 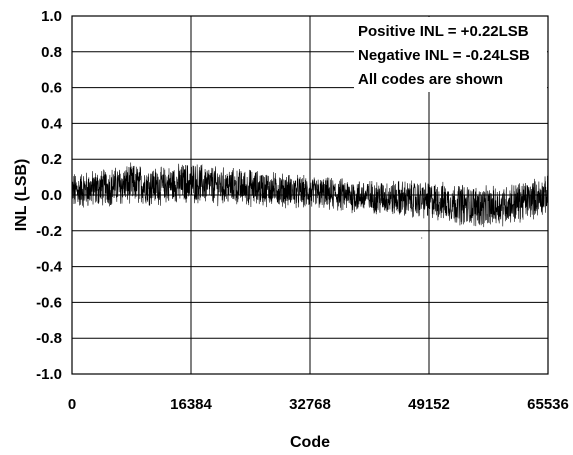 I want to click on y-tick-label: 0.8, so click(x=51, y=52).